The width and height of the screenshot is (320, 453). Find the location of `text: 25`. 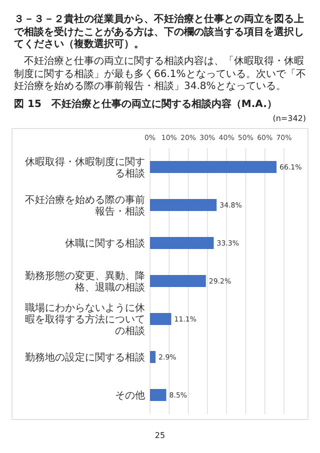

text: 25 is located at coordinates (160, 436).